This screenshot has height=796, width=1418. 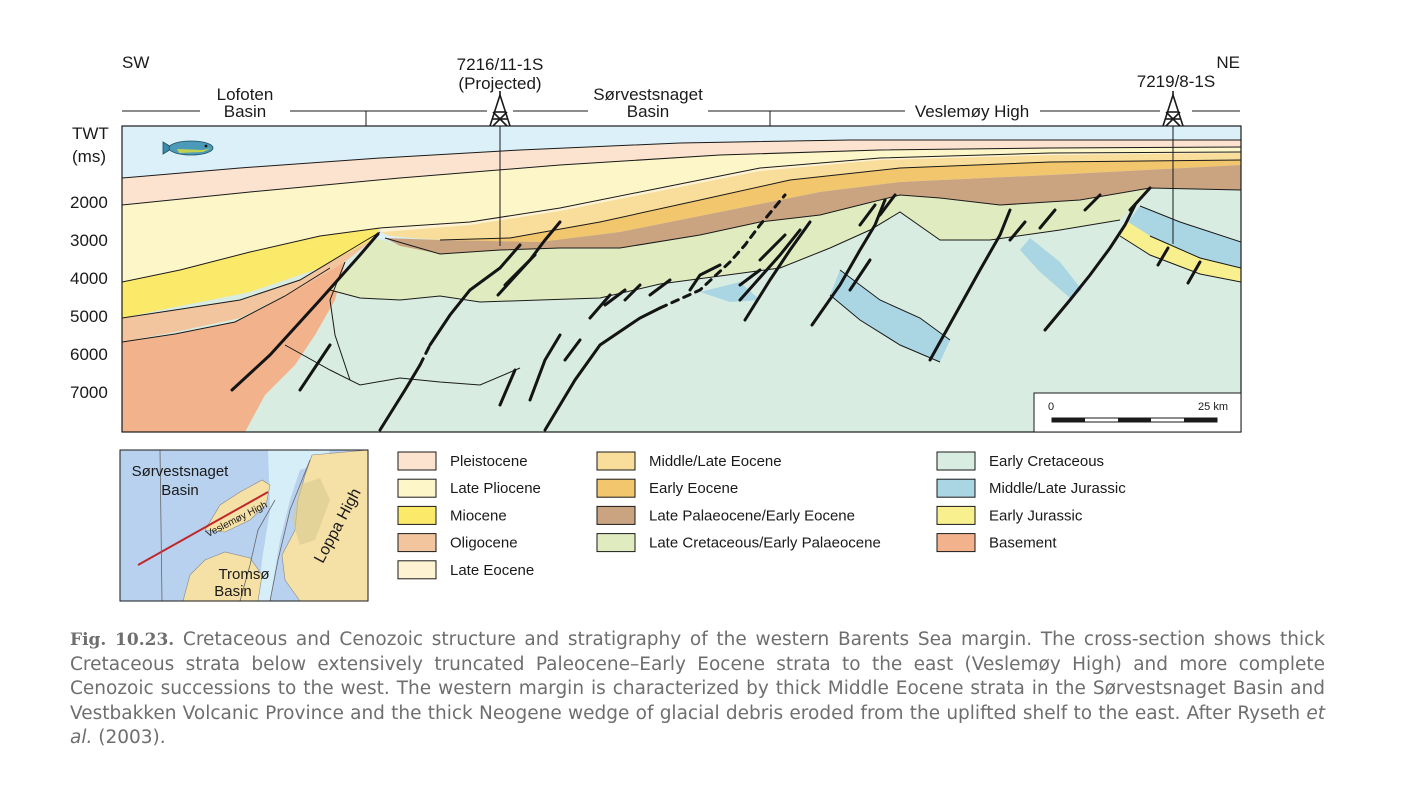 I want to click on legend-item: Late Pliocene, so click(x=469, y=488).